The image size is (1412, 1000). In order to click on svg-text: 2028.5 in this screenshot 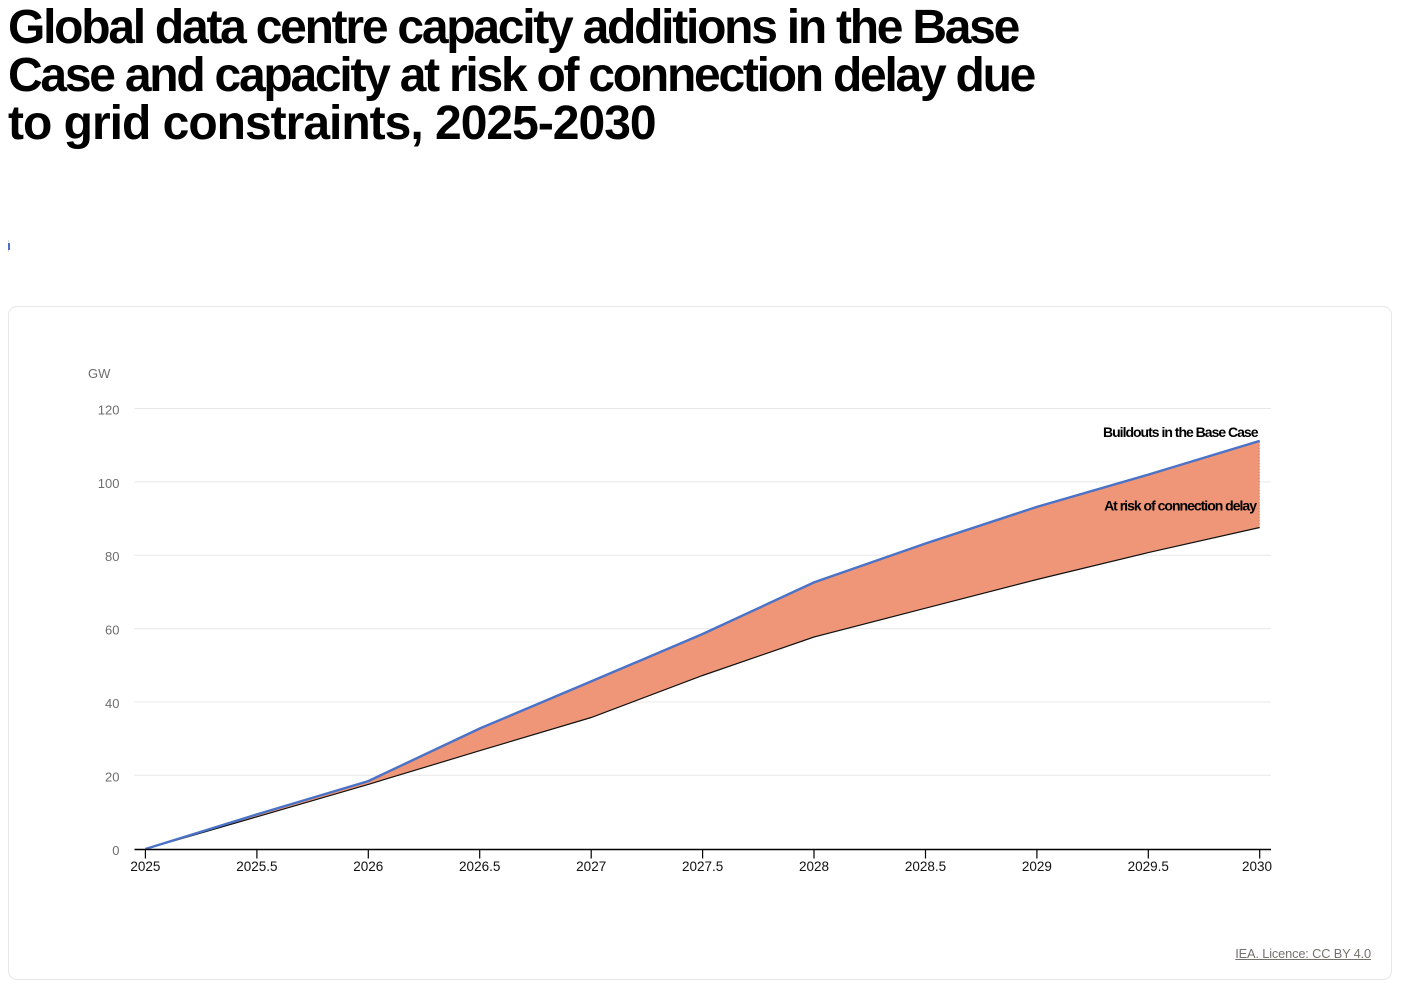, I will do `click(925, 866)`.